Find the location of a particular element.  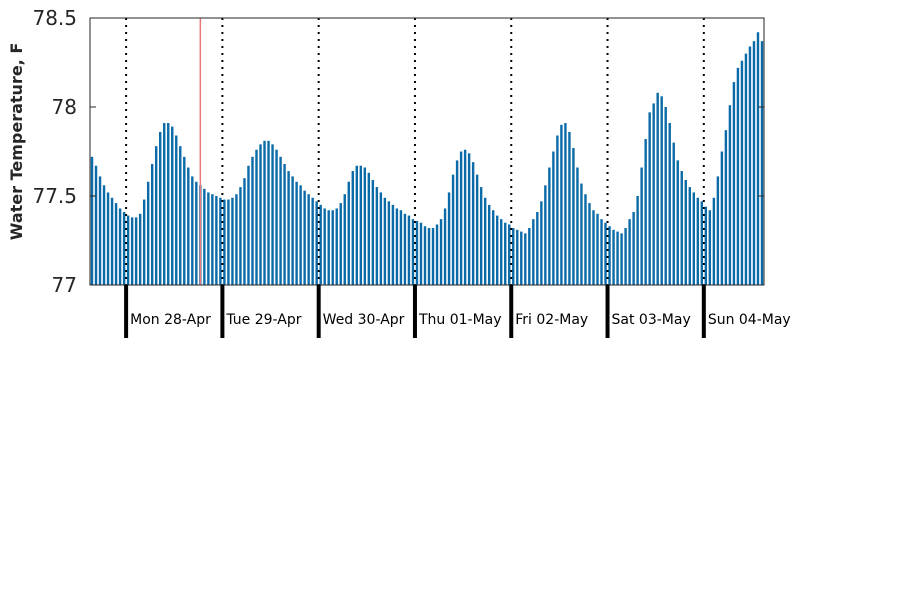

day-label: Tue 29-Apr is located at coordinates (263, 320).